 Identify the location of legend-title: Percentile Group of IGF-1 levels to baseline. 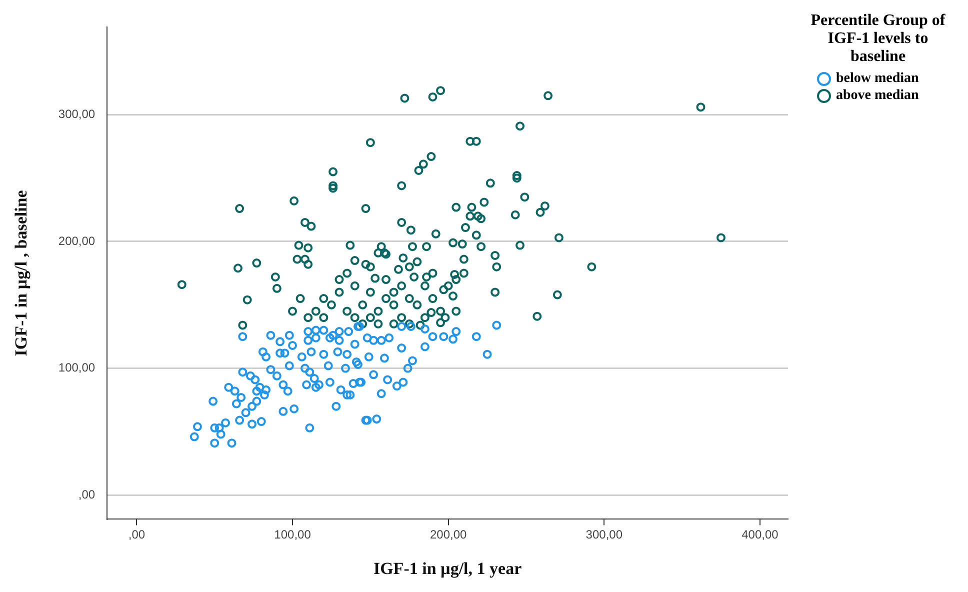
(878, 39).